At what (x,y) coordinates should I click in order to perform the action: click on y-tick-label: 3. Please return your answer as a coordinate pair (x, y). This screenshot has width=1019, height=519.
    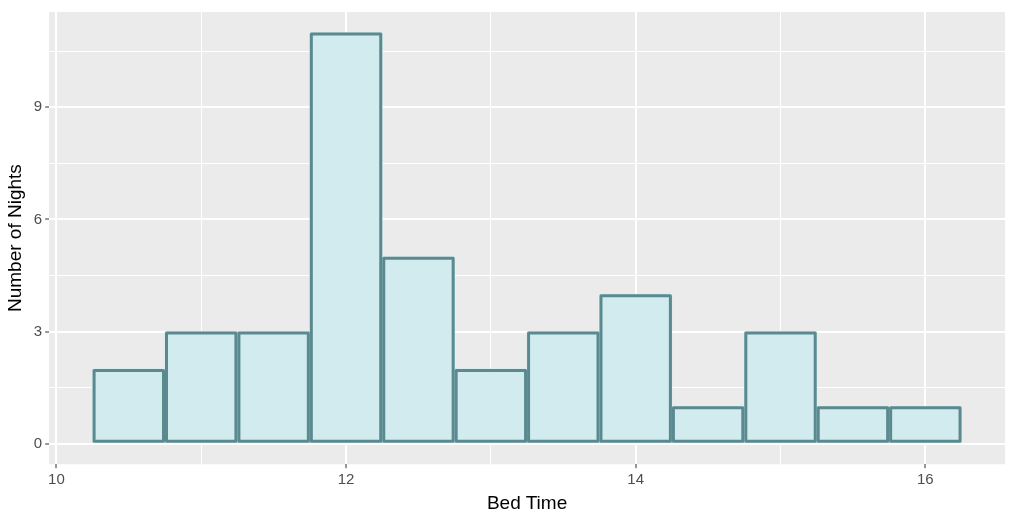
    Looking at the image, I should click on (38, 330).